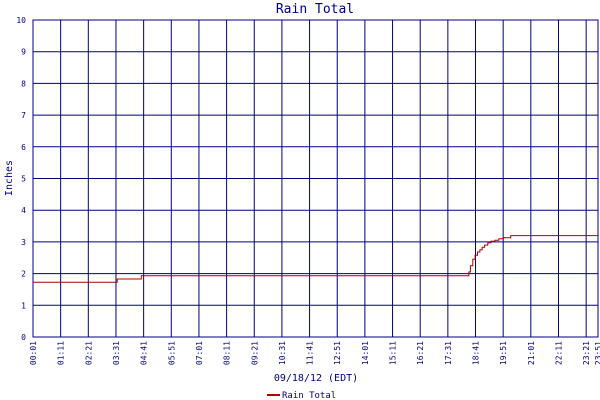 This screenshot has height=400, width=600. I want to click on y-axis-label: Inches, so click(9, 178).